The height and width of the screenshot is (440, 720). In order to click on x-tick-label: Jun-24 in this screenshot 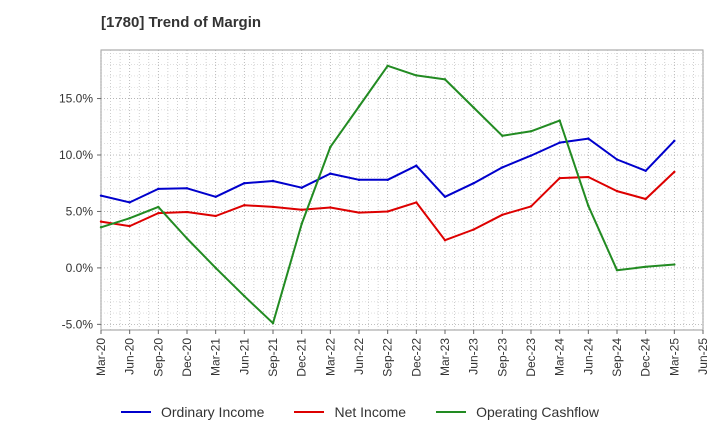, I will do `click(588, 356)`.